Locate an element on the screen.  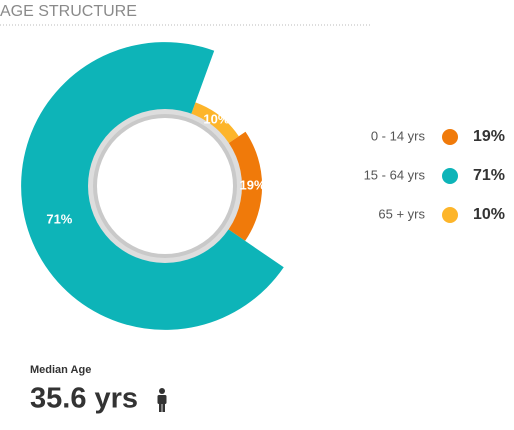
slice-labels: 10% 19% 71% is located at coordinates (156, 169).